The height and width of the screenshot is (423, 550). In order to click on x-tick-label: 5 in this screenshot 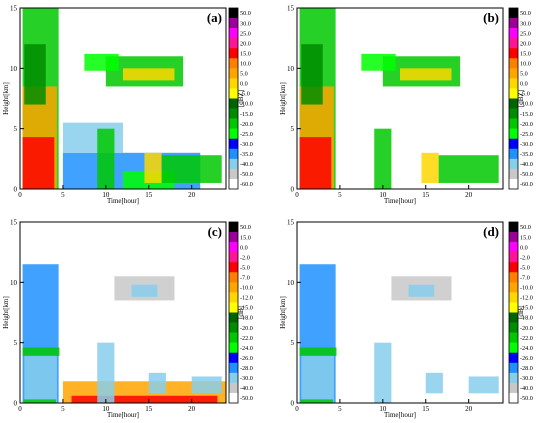, I will do `click(63, 195)`.